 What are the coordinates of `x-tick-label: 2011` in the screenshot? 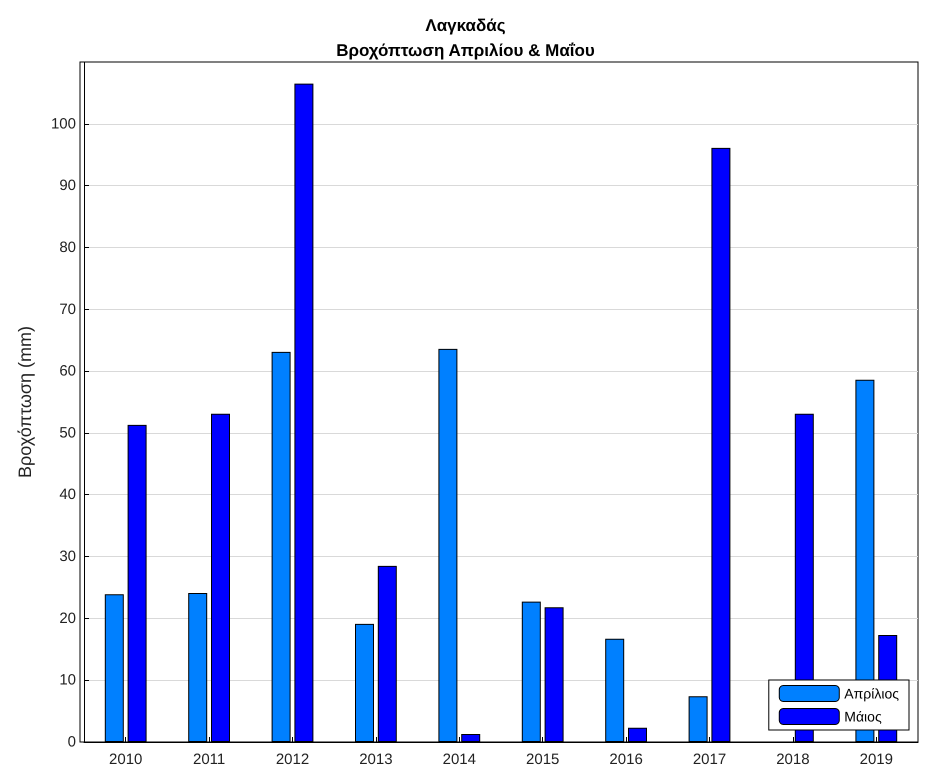 It's located at (209, 759).